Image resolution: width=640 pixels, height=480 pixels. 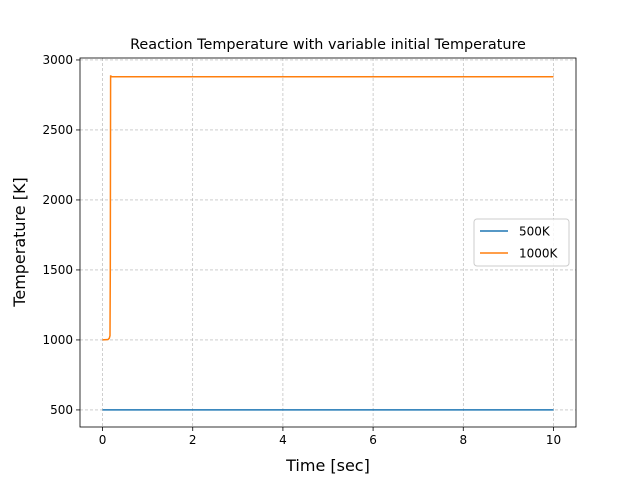 I want to click on x-tick-label: 10, so click(x=553, y=440).